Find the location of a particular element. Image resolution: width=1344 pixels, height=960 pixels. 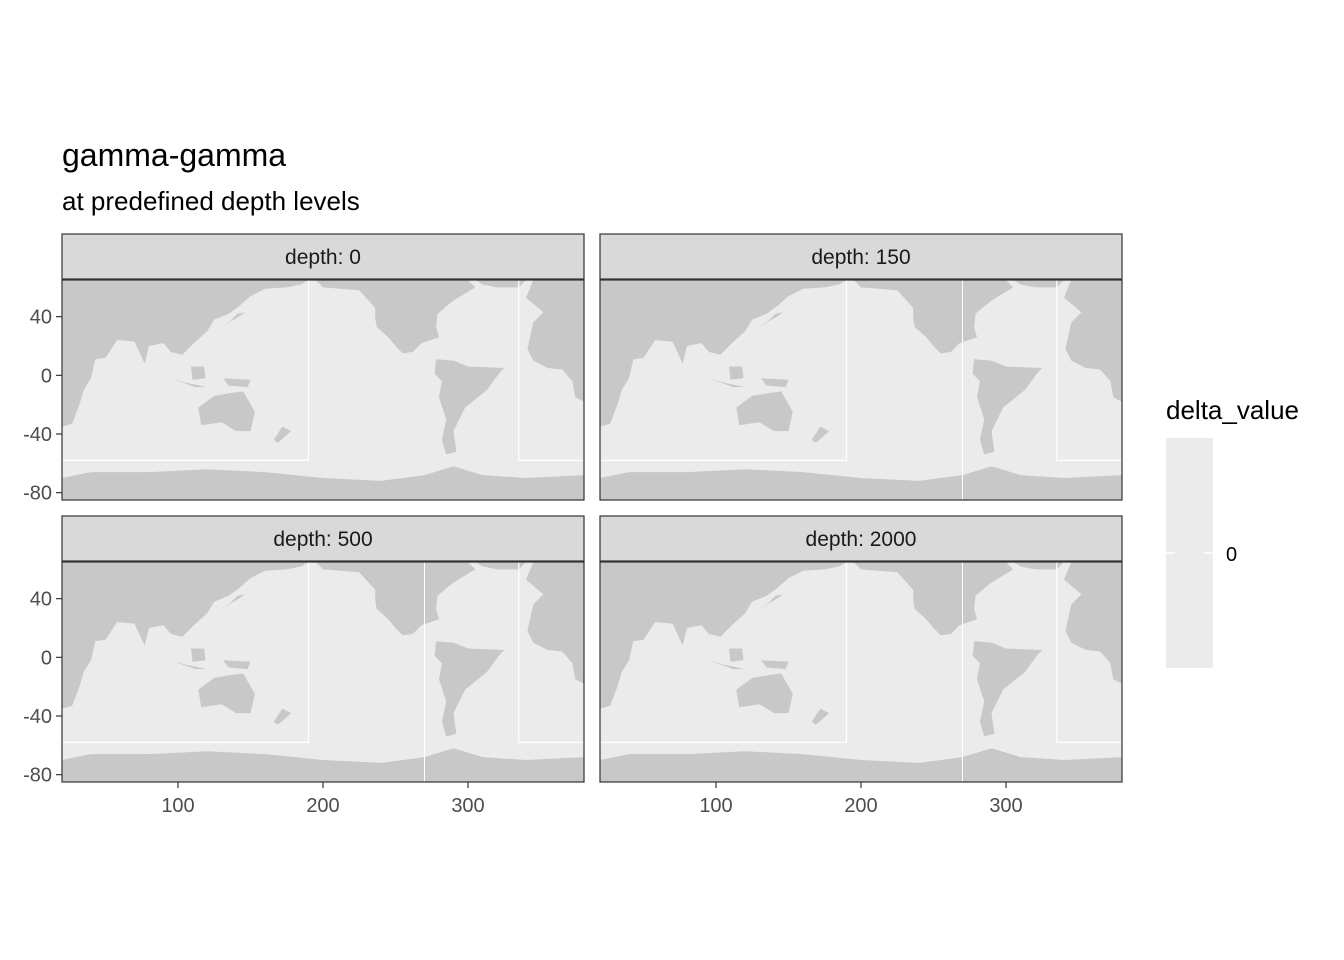

chart-subtitle: at predefined depth levels is located at coordinates (211, 201).